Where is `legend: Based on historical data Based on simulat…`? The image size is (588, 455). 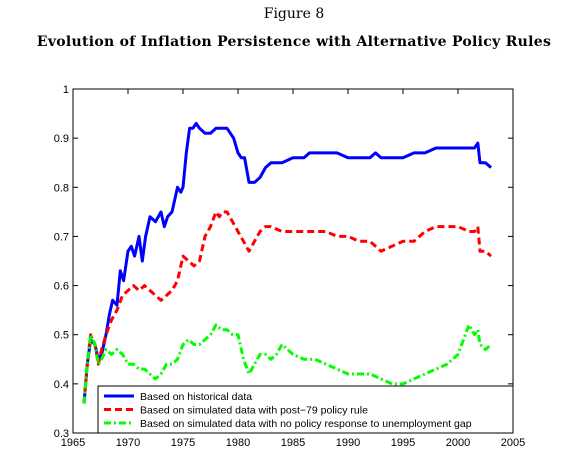
legend: Based on historical data Based on simulat… is located at coordinates (305, 409).